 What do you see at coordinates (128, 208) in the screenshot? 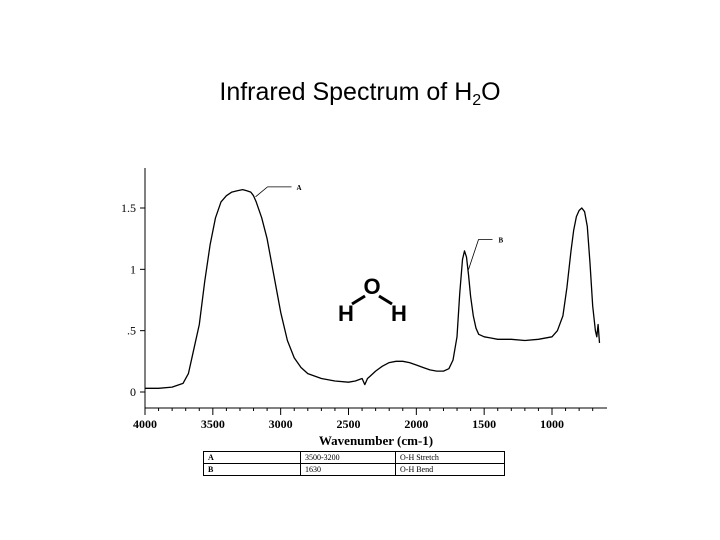
I see `y-tick-label: 1.5` at bounding box center [128, 208].